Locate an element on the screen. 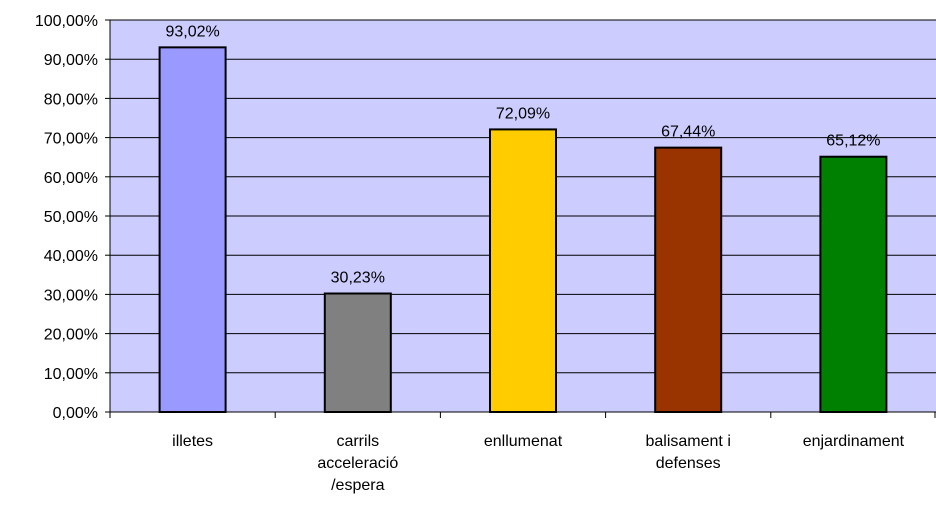  x-category-label-line: enllumenat is located at coordinates (523, 441).